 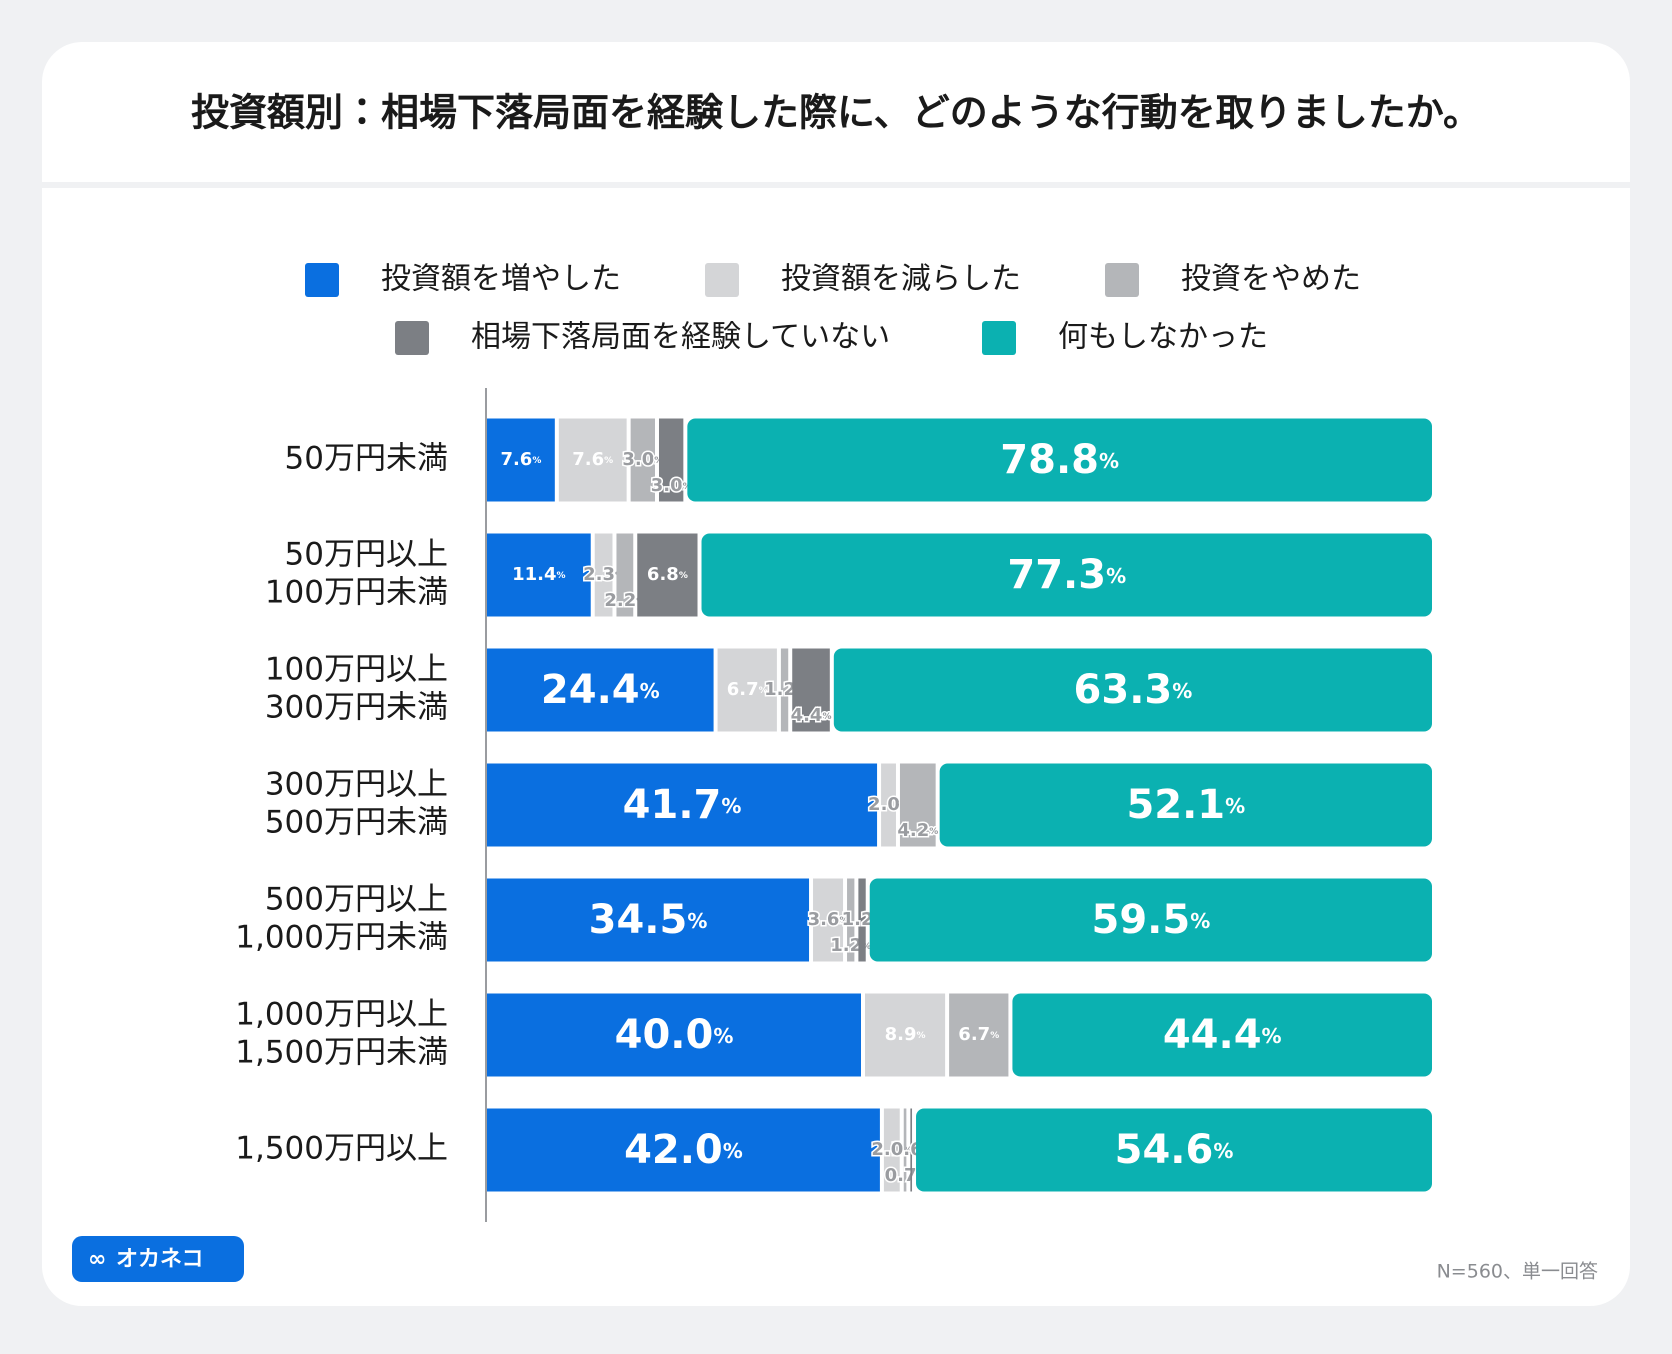 What do you see at coordinates (356, 593) in the screenshot?
I see `y-tick-label: 100万円未満` at bounding box center [356, 593].